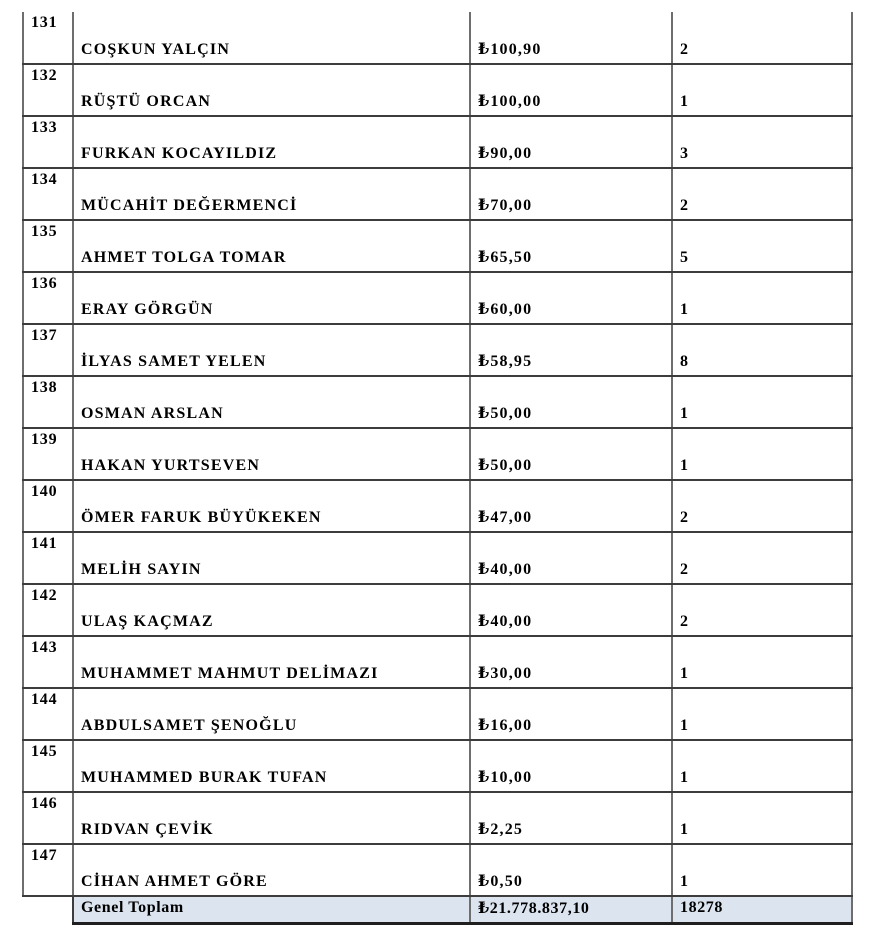 The height and width of the screenshot is (947, 880). I want to click on table-row: 143 MUHAMMET MAHMUT DELİMAZI ₺30,00 1, so click(437, 662).